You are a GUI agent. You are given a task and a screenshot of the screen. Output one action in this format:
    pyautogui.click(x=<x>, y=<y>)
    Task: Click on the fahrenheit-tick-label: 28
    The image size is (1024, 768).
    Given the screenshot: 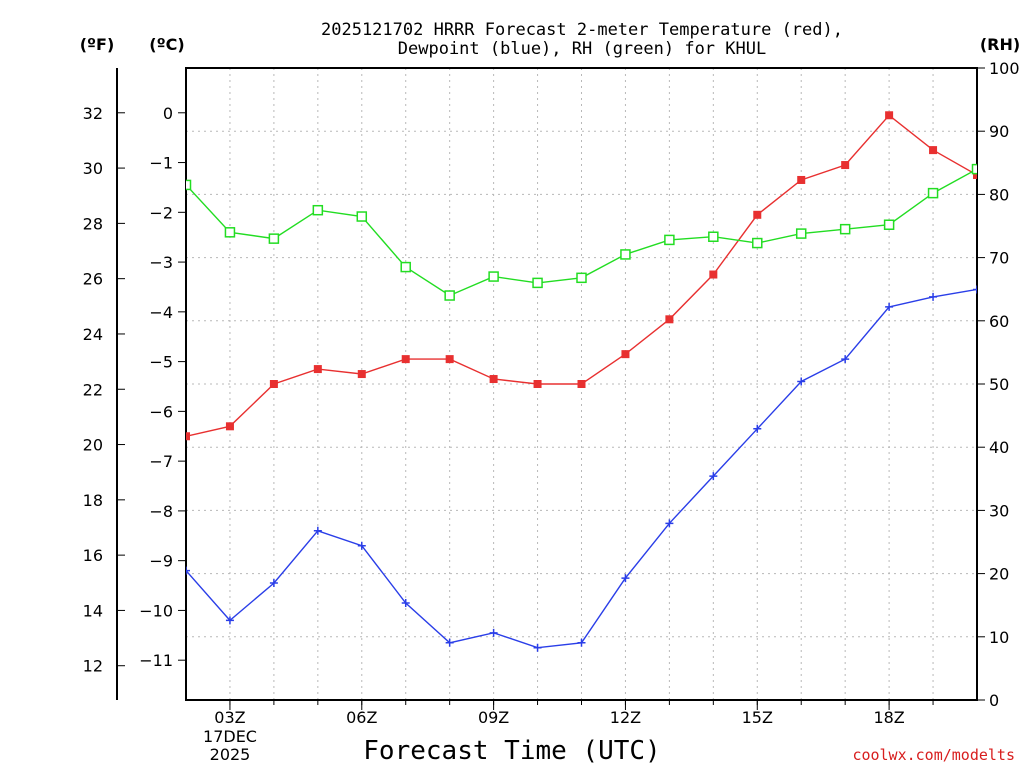 What is the action you would take?
    pyautogui.click(x=93, y=223)
    